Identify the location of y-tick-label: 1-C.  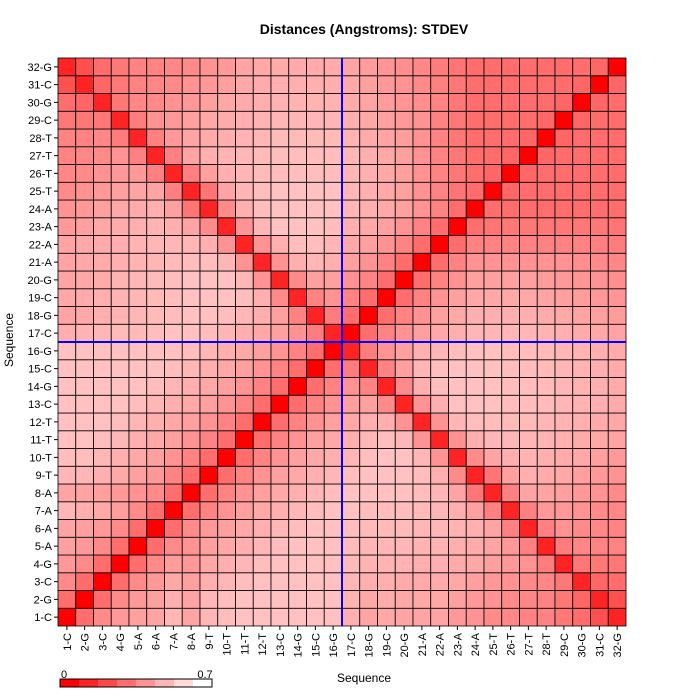
(43, 618).